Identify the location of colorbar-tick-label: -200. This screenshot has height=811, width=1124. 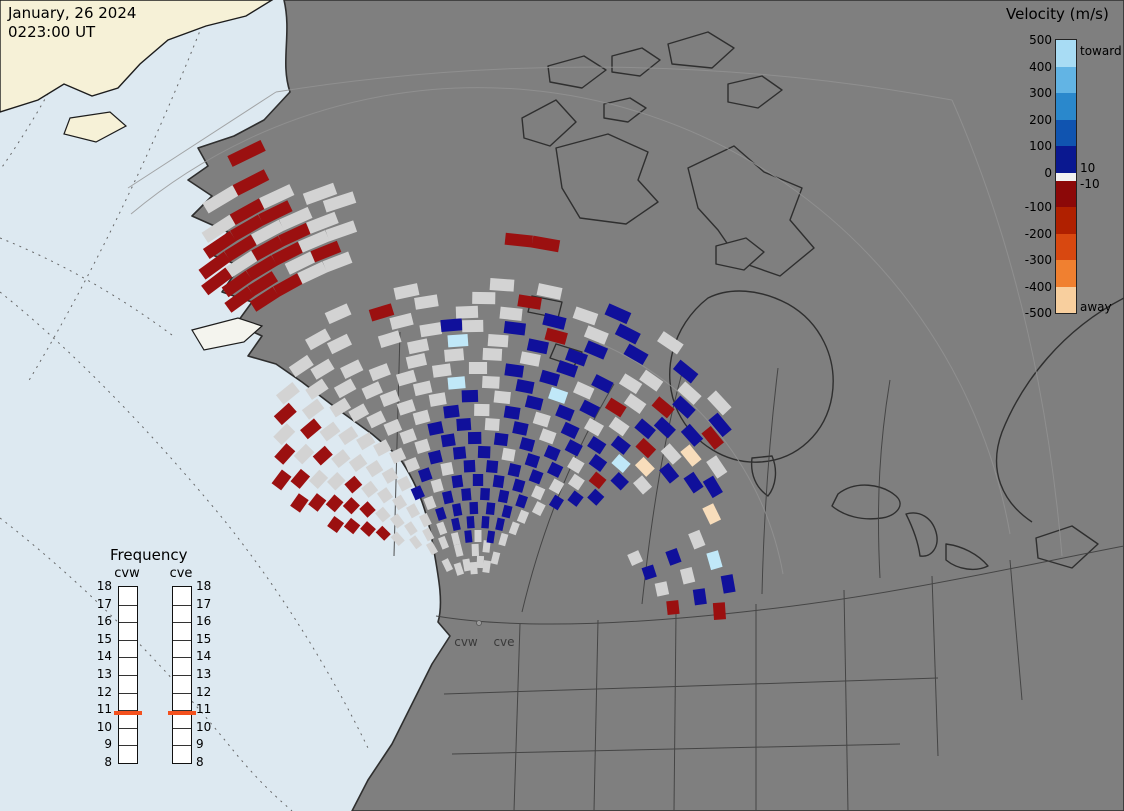
(1038, 233).